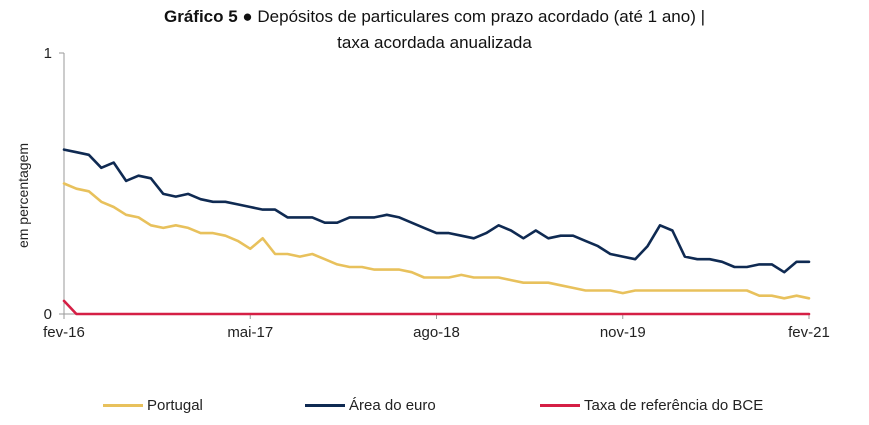 The width and height of the screenshot is (869, 425). Describe the element at coordinates (434, 42) in the screenshot. I see `chart-title-text-line2: taxa acordada anualizada` at that location.